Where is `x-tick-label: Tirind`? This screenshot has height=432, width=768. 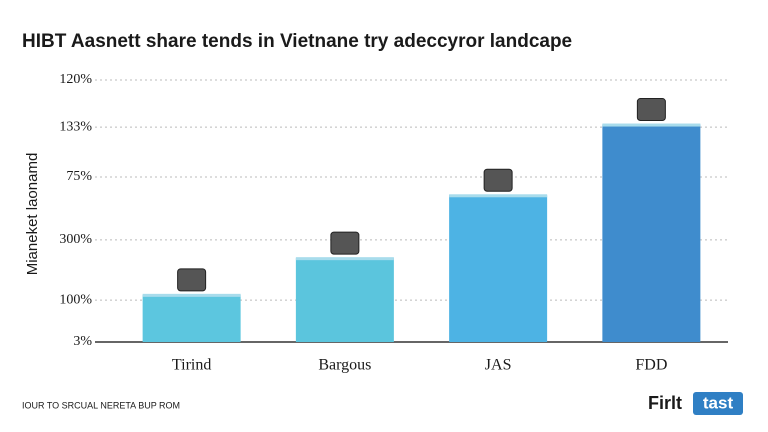
x-tick-label: Tirind is located at coordinates (191, 365).